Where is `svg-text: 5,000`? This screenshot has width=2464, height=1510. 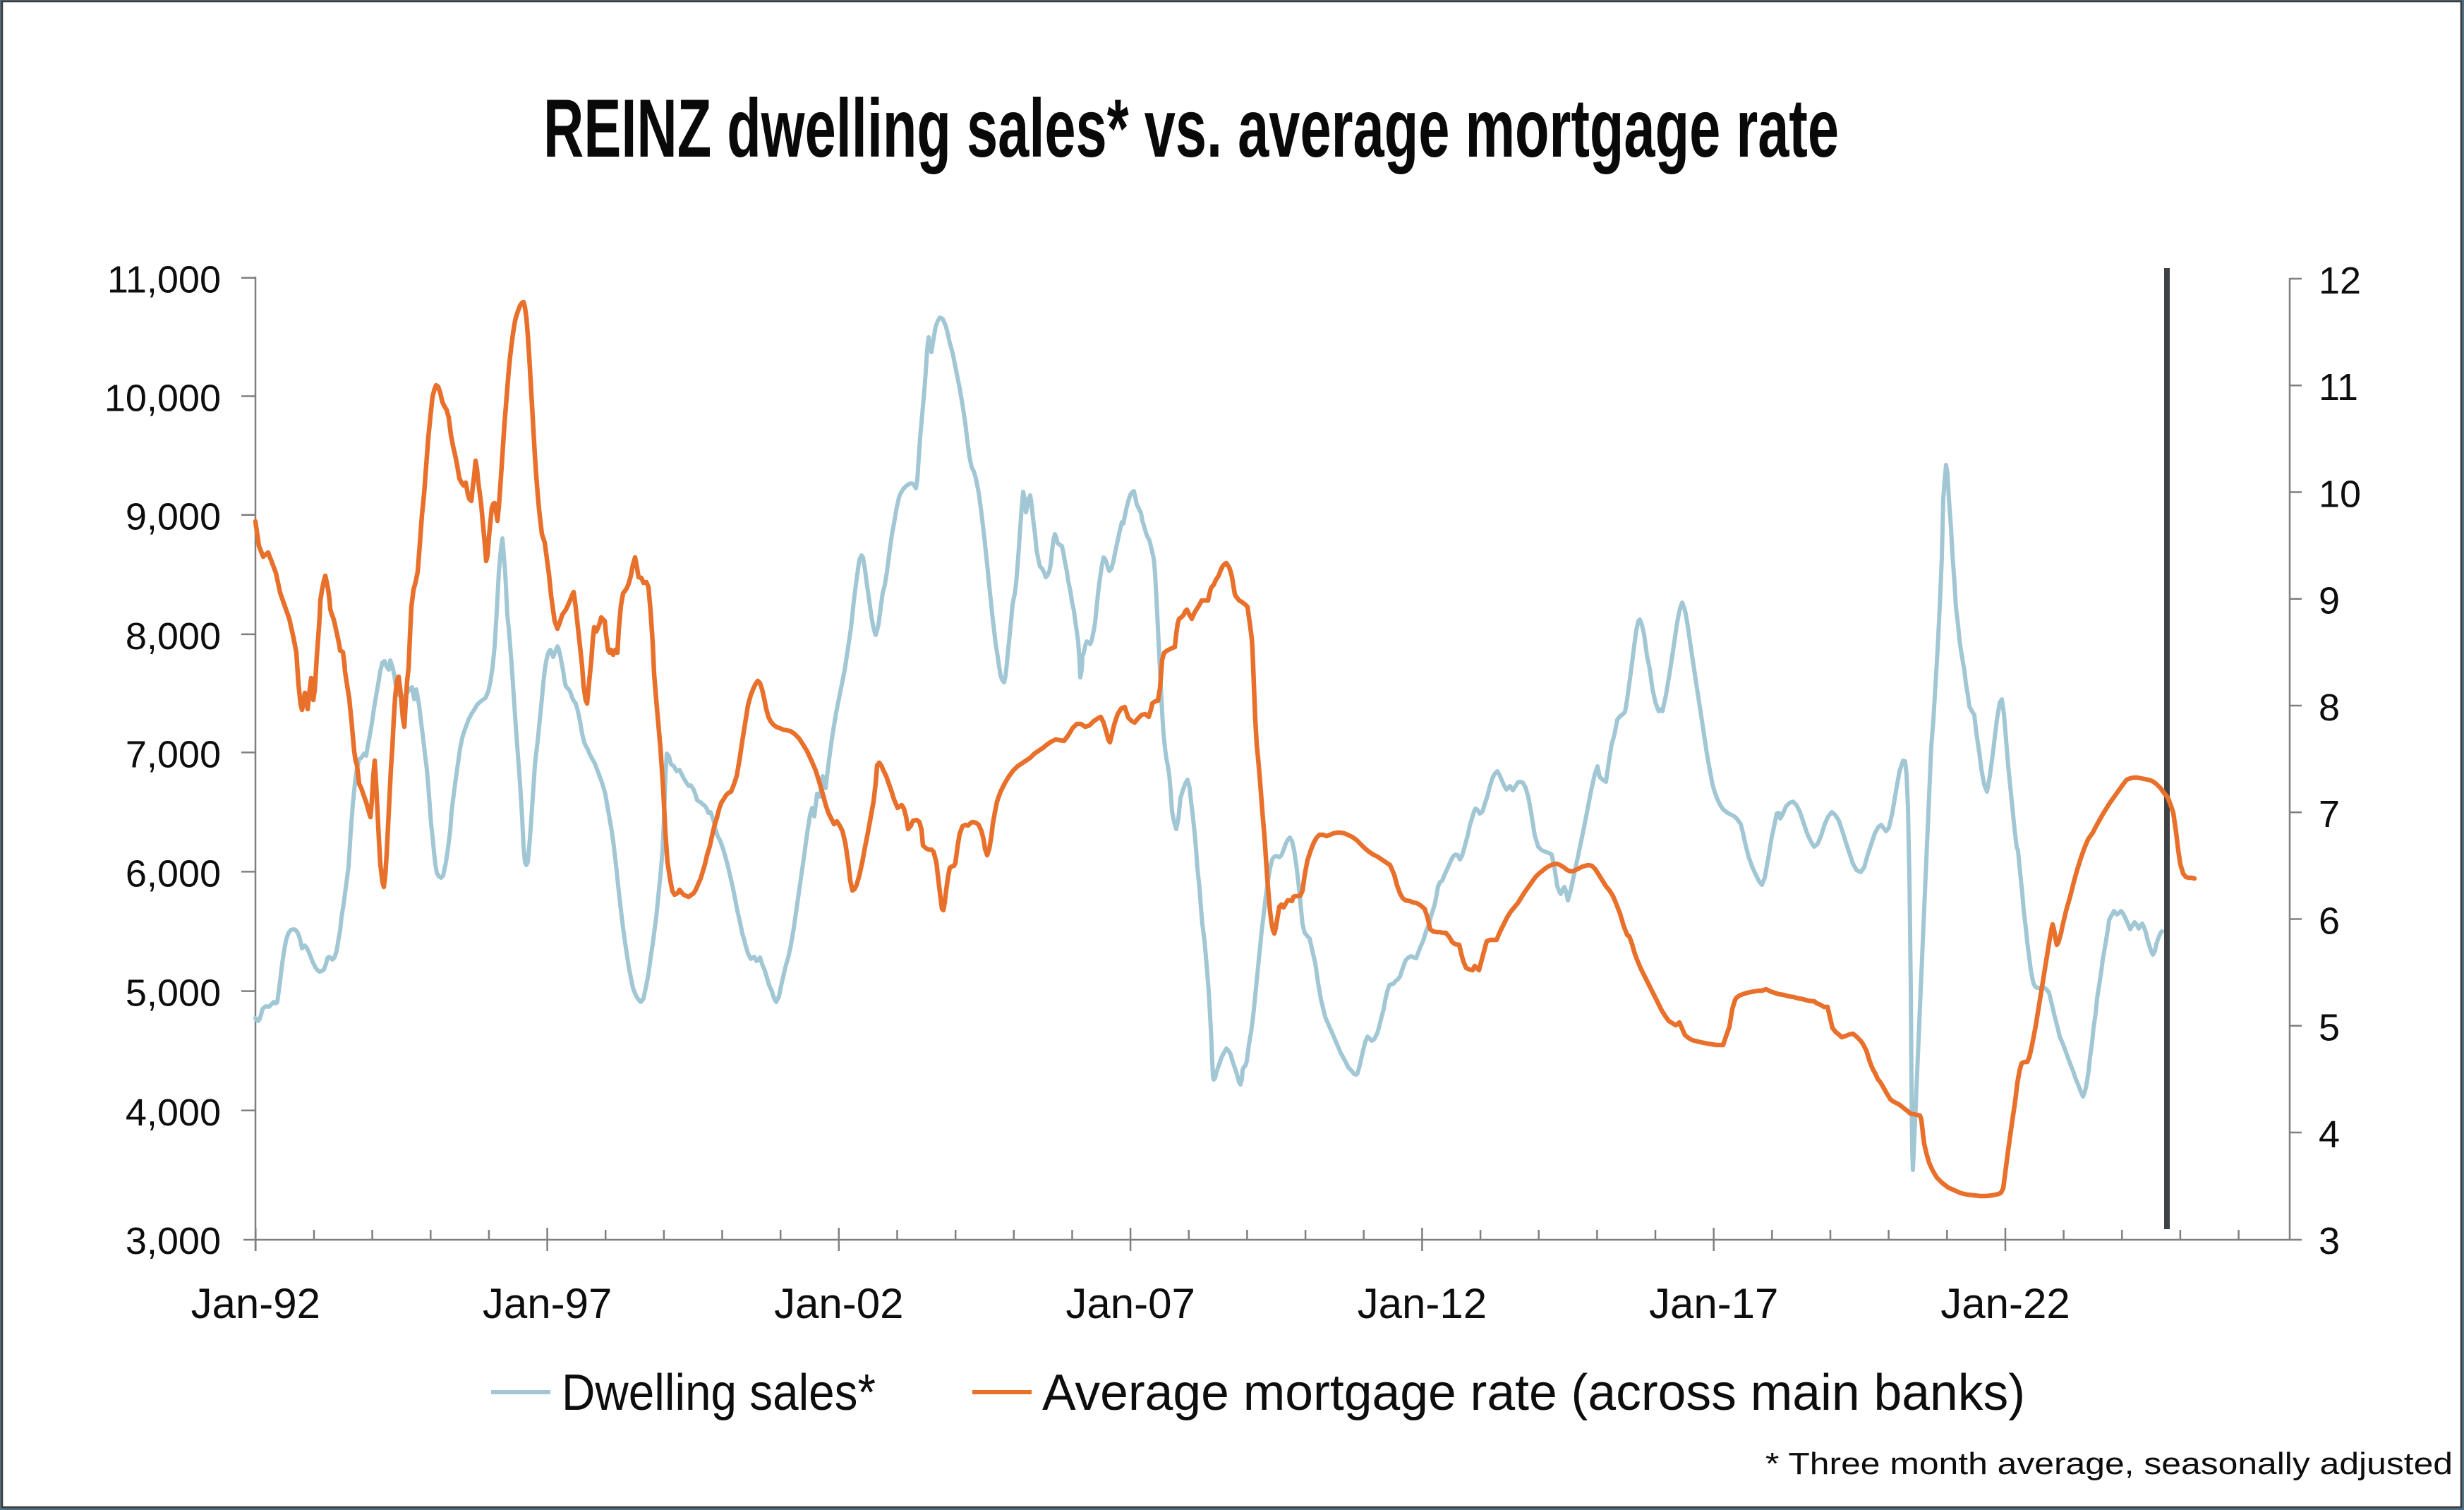 svg-text: 5,000 is located at coordinates (173, 993).